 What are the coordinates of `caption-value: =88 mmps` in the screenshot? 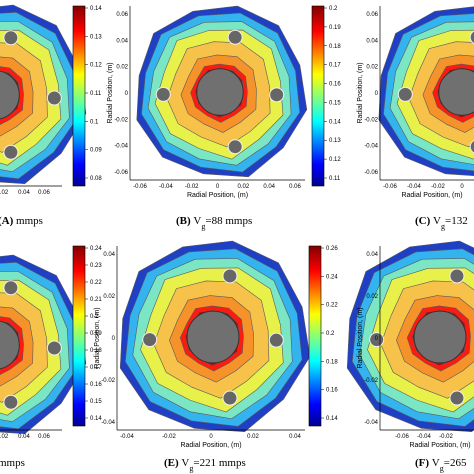 It's located at (228, 221).